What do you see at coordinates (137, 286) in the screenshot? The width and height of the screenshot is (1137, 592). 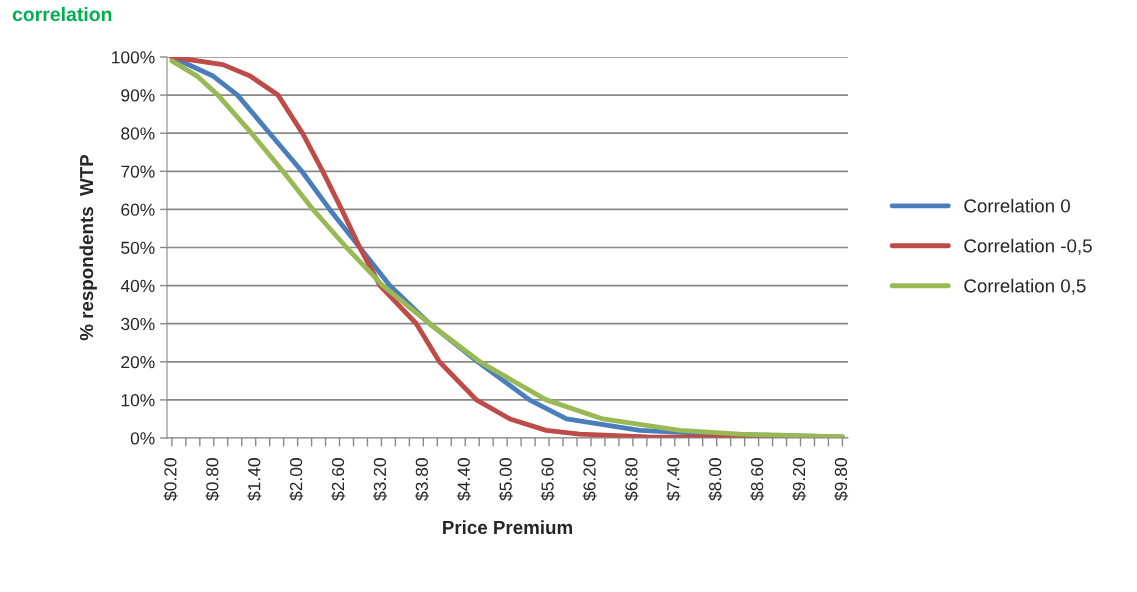 I see `y-tick-label: 40%` at bounding box center [137, 286].